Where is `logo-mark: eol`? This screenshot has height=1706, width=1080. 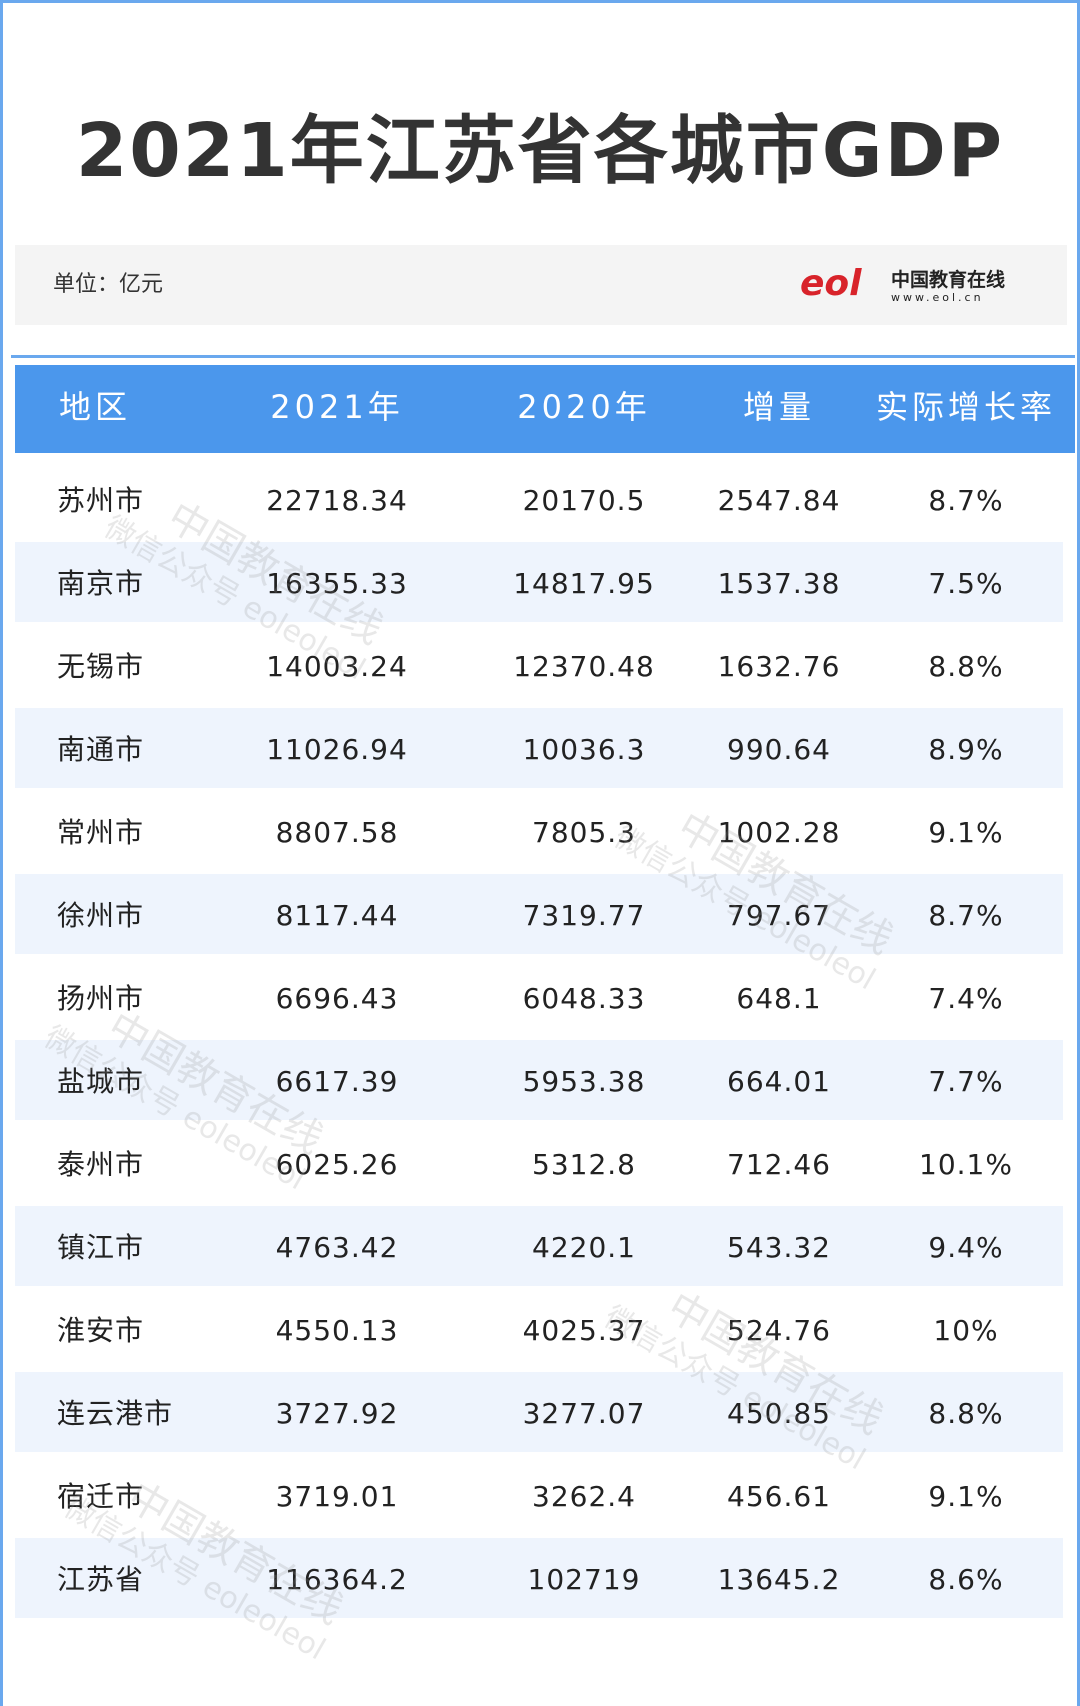 logo-mark: eol is located at coordinates (831, 283).